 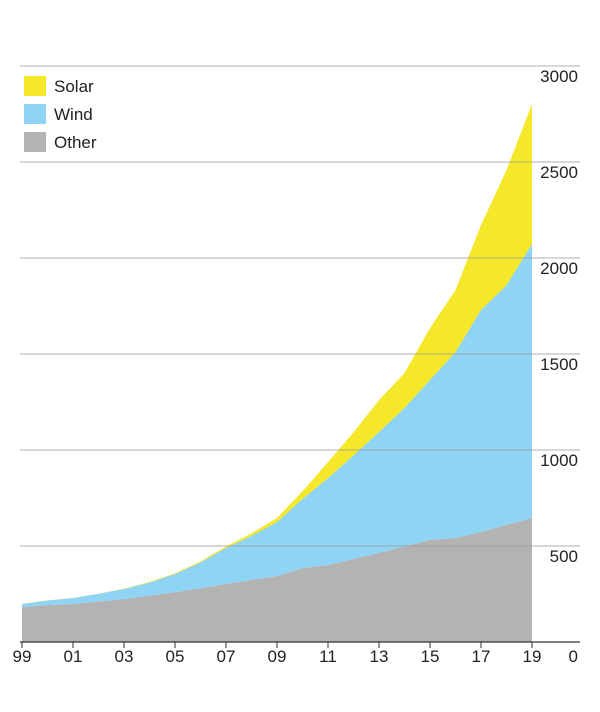 I want to click on y-tick-label: 1500, so click(x=559, y=364).